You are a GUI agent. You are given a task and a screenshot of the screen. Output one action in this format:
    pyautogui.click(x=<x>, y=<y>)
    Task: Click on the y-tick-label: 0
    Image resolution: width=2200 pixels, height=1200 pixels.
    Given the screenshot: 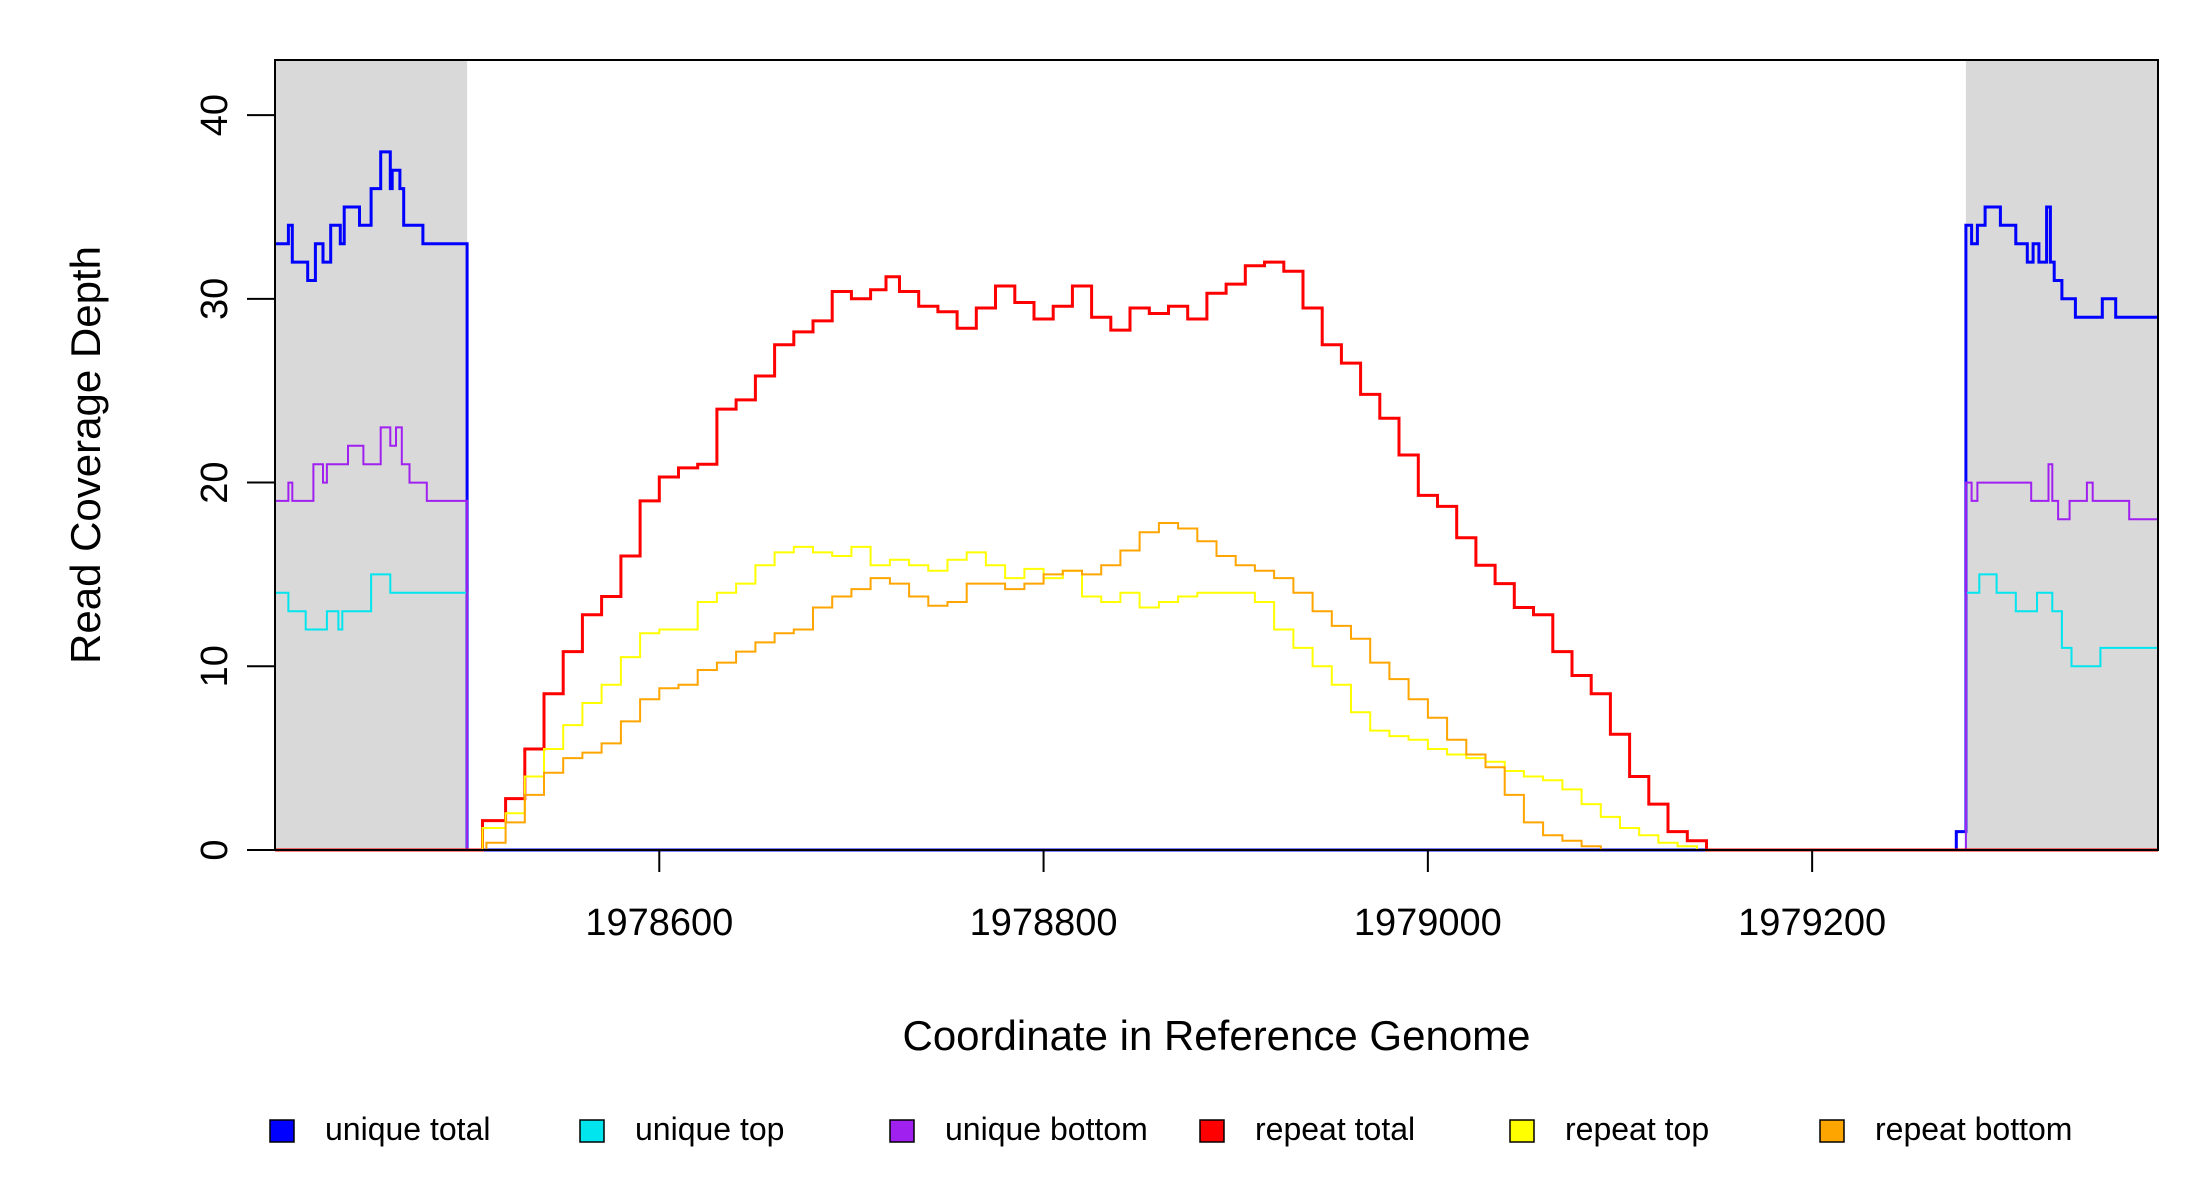 What is the action you would take?
    pyautogui.click(x=215, y=849)
    